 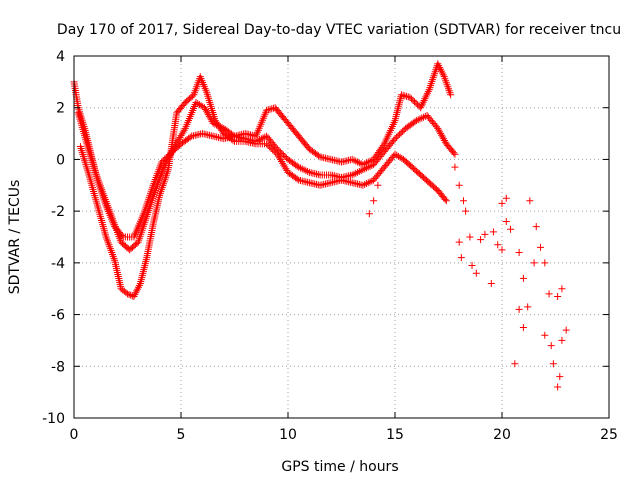 I want to click on y-tick-label: -10, so click(x=53, y=419).